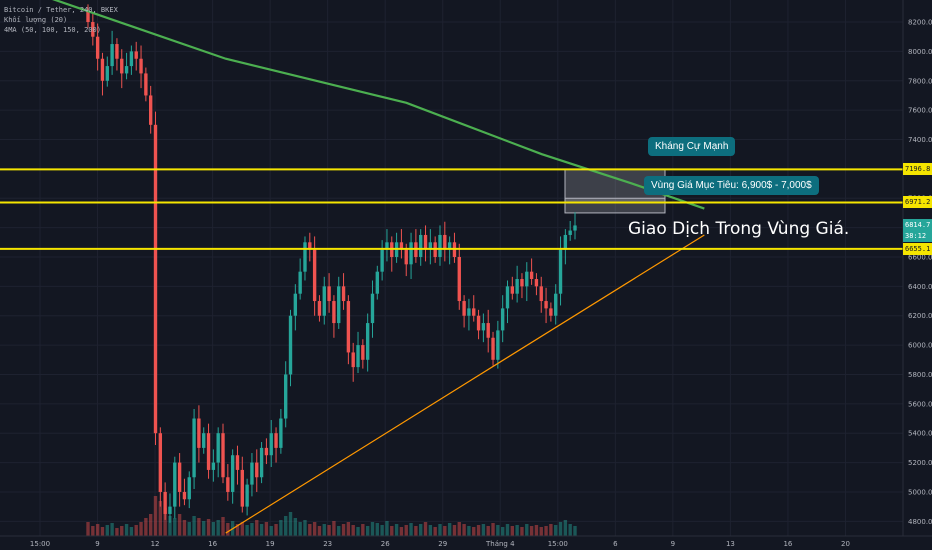 The image size is (932, 550). Describe the element at coordinates (36, 20) in the screenshot. I see `volume-indicator-label: Khối lượng (20)` at that location.